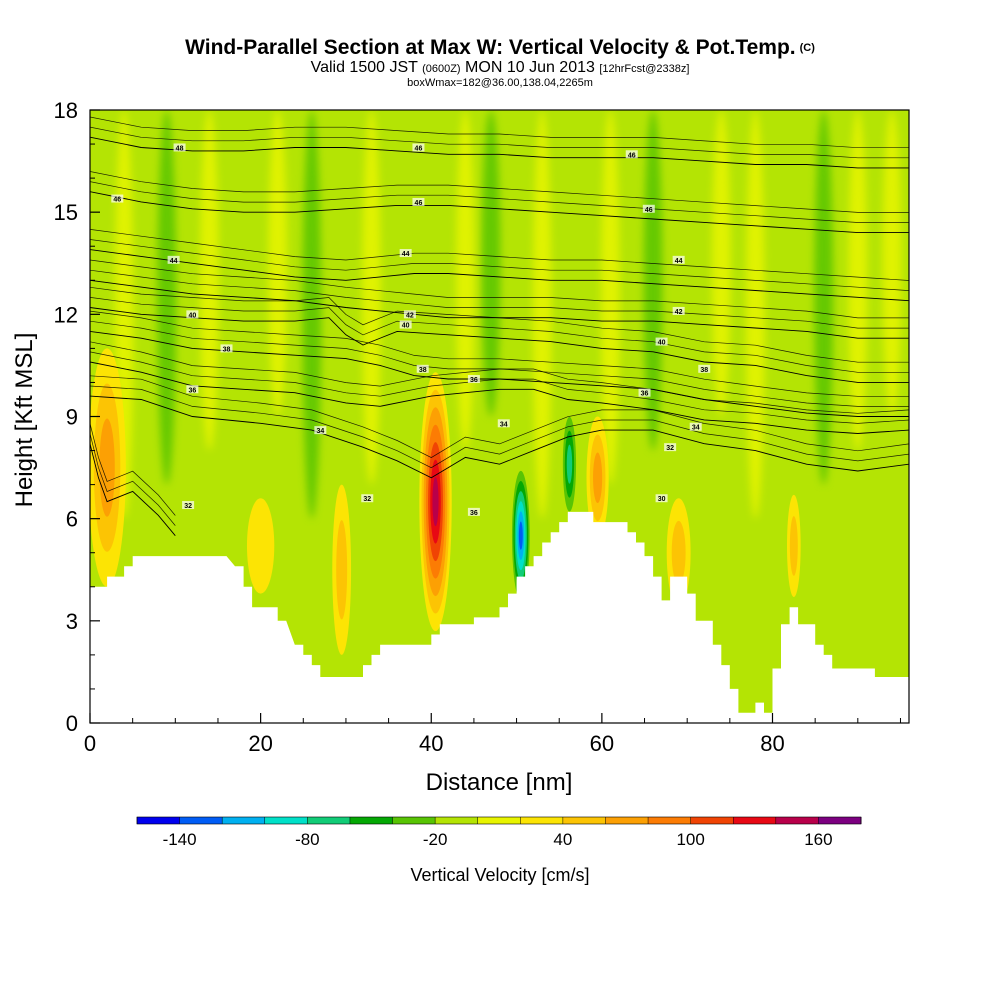 The height and width of the screenshot is (1000, 1000). I want to click on y-tick-label: 3, so click(72, 621).